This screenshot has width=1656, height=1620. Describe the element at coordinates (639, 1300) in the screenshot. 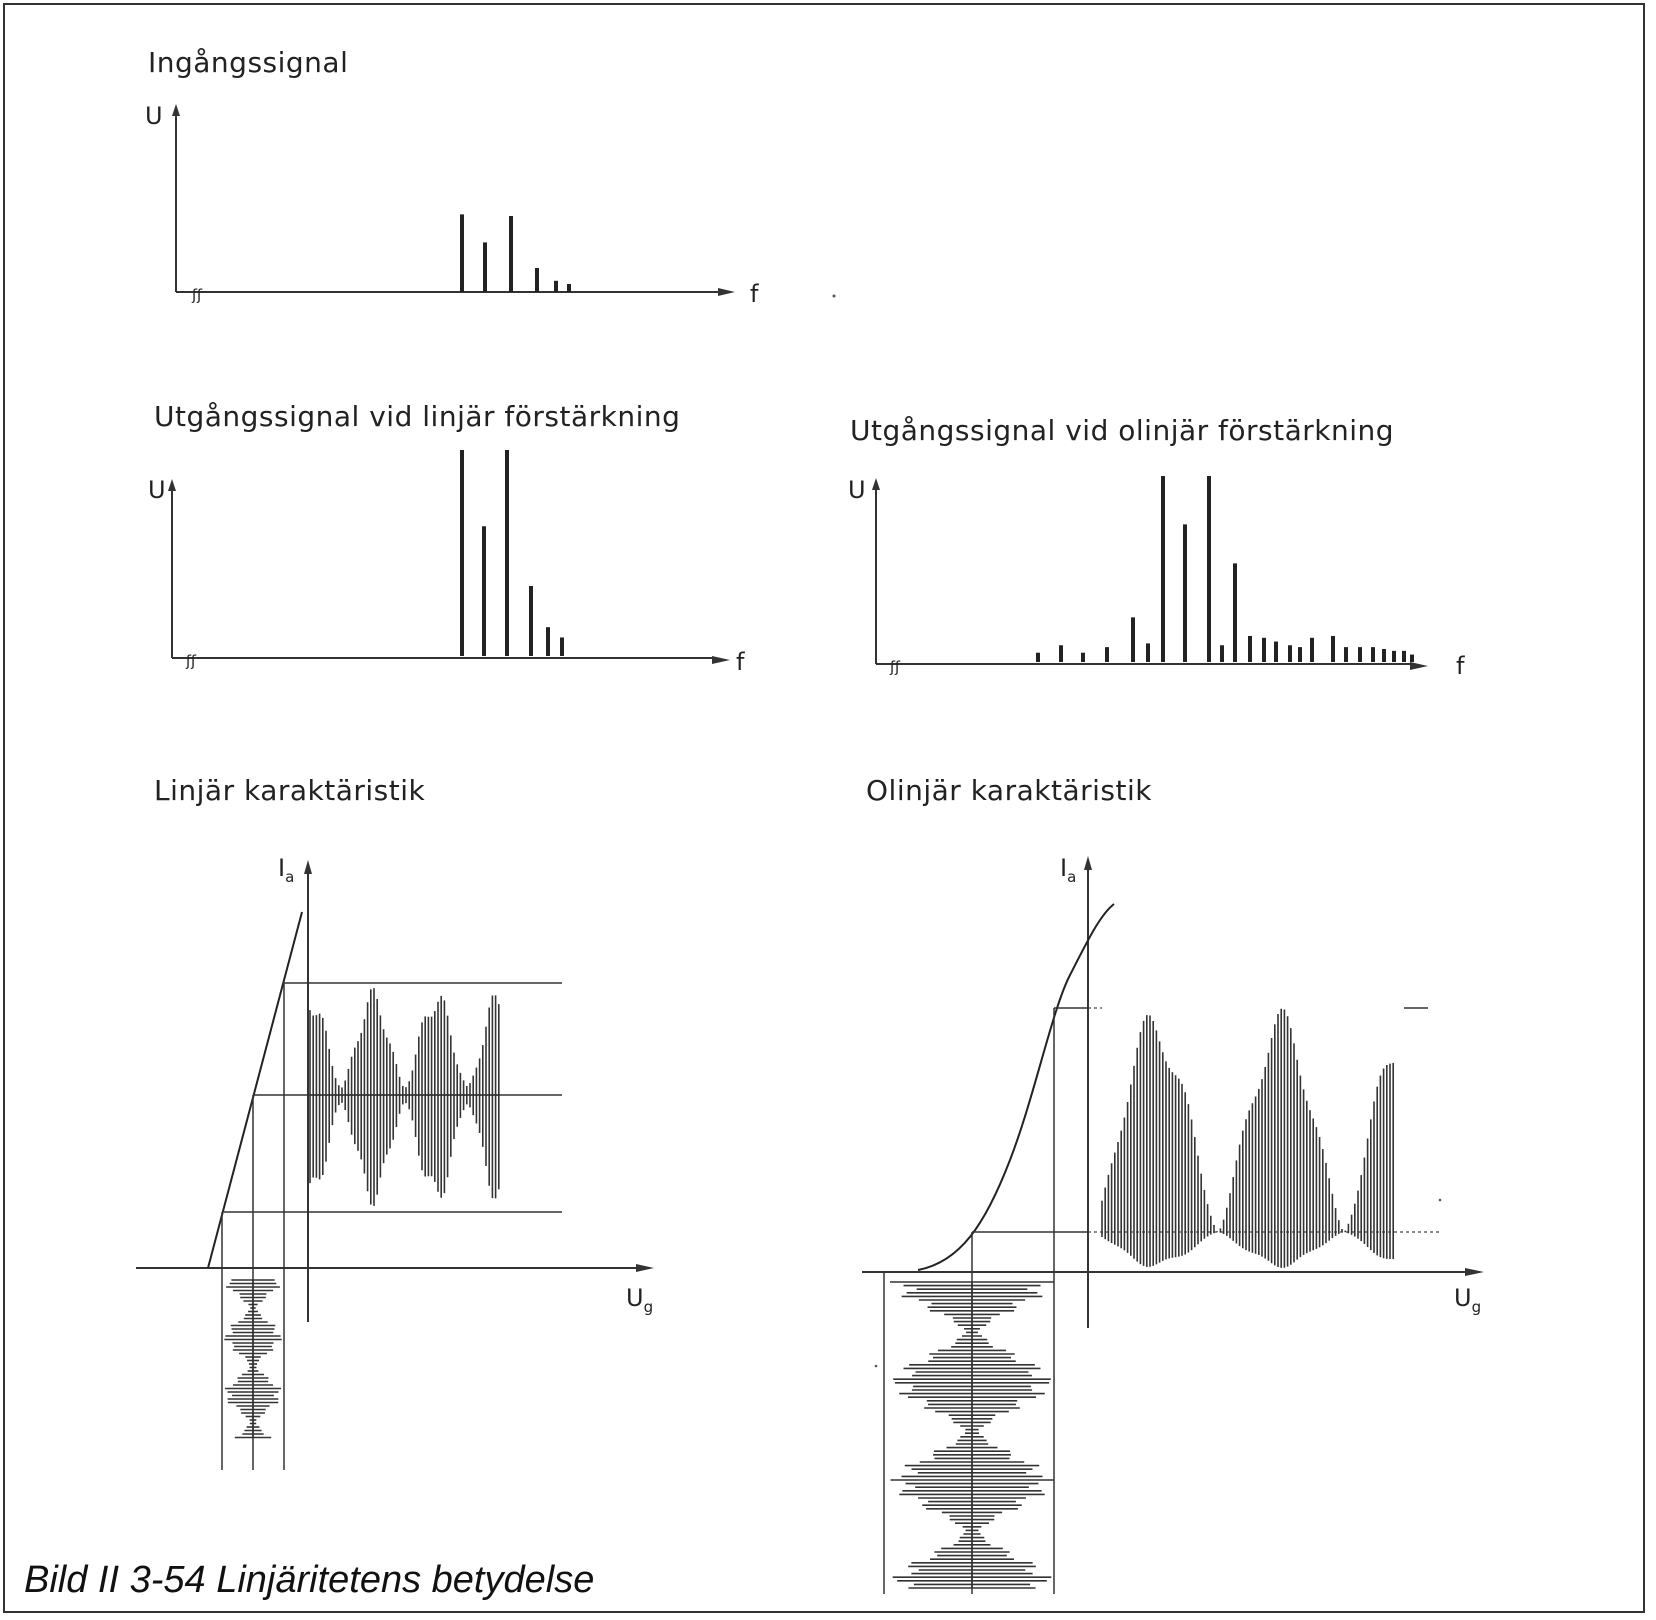

I see `x-axis-label-linear-characteristic: Ug` at that location.